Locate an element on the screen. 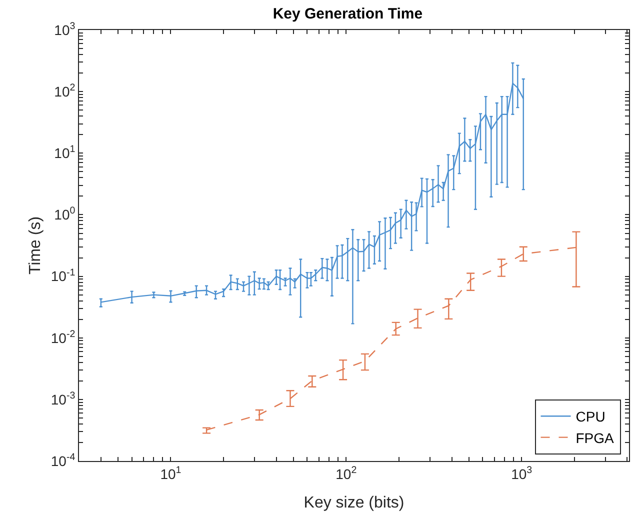  legend-label: CPU is located at coordinates (591, 416).